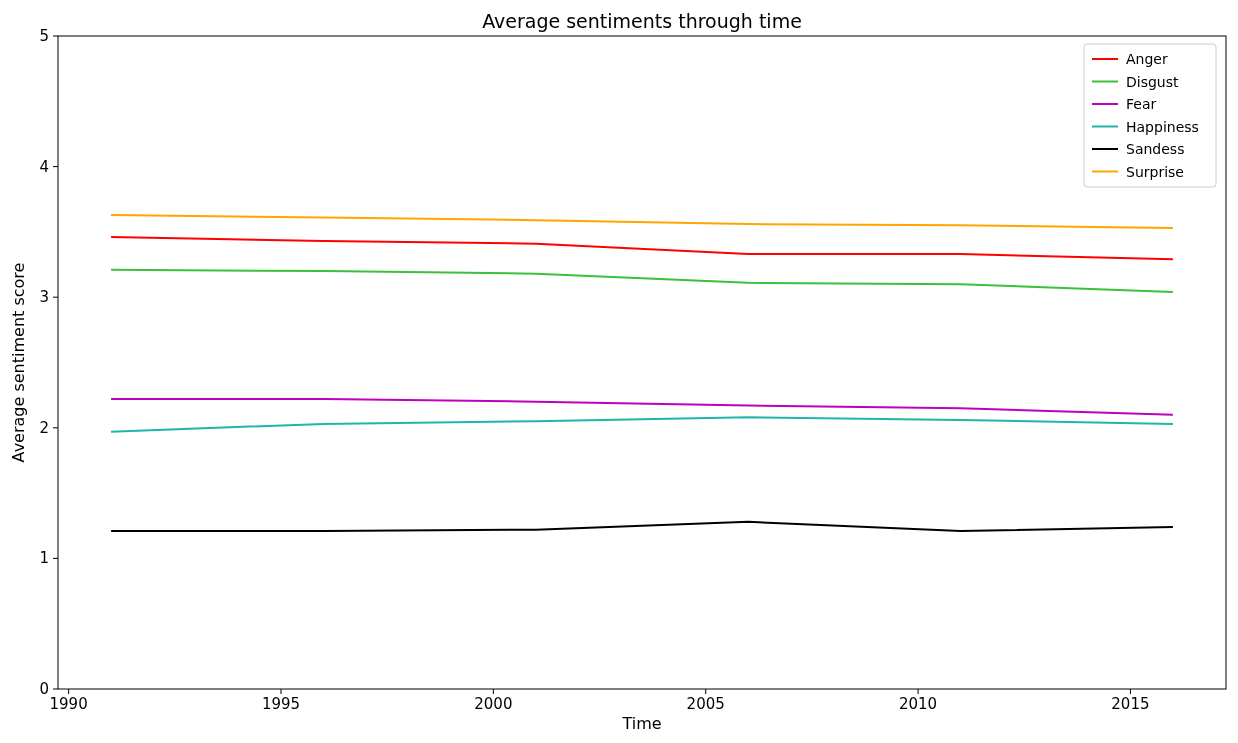 The height and width of the screenshot is (743, 1238). Describe the element at coordinates (1147, 59) in the screenshot. I see `legend-label: Anger` at that location.